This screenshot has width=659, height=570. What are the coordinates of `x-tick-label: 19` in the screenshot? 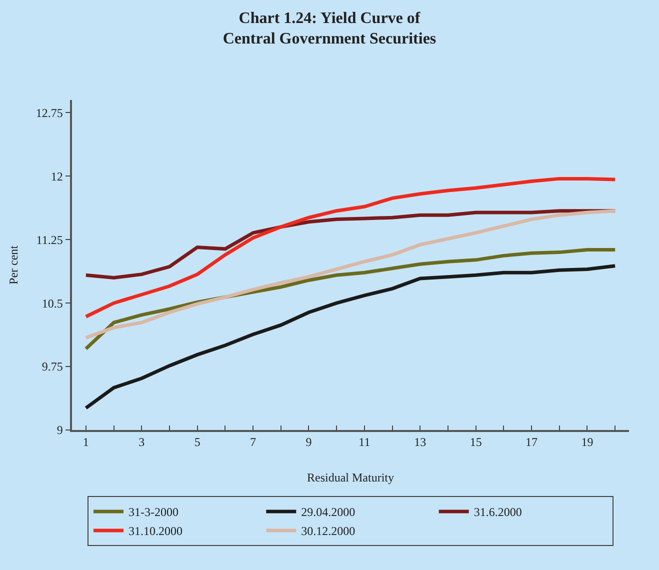 It's located at (587, 442).